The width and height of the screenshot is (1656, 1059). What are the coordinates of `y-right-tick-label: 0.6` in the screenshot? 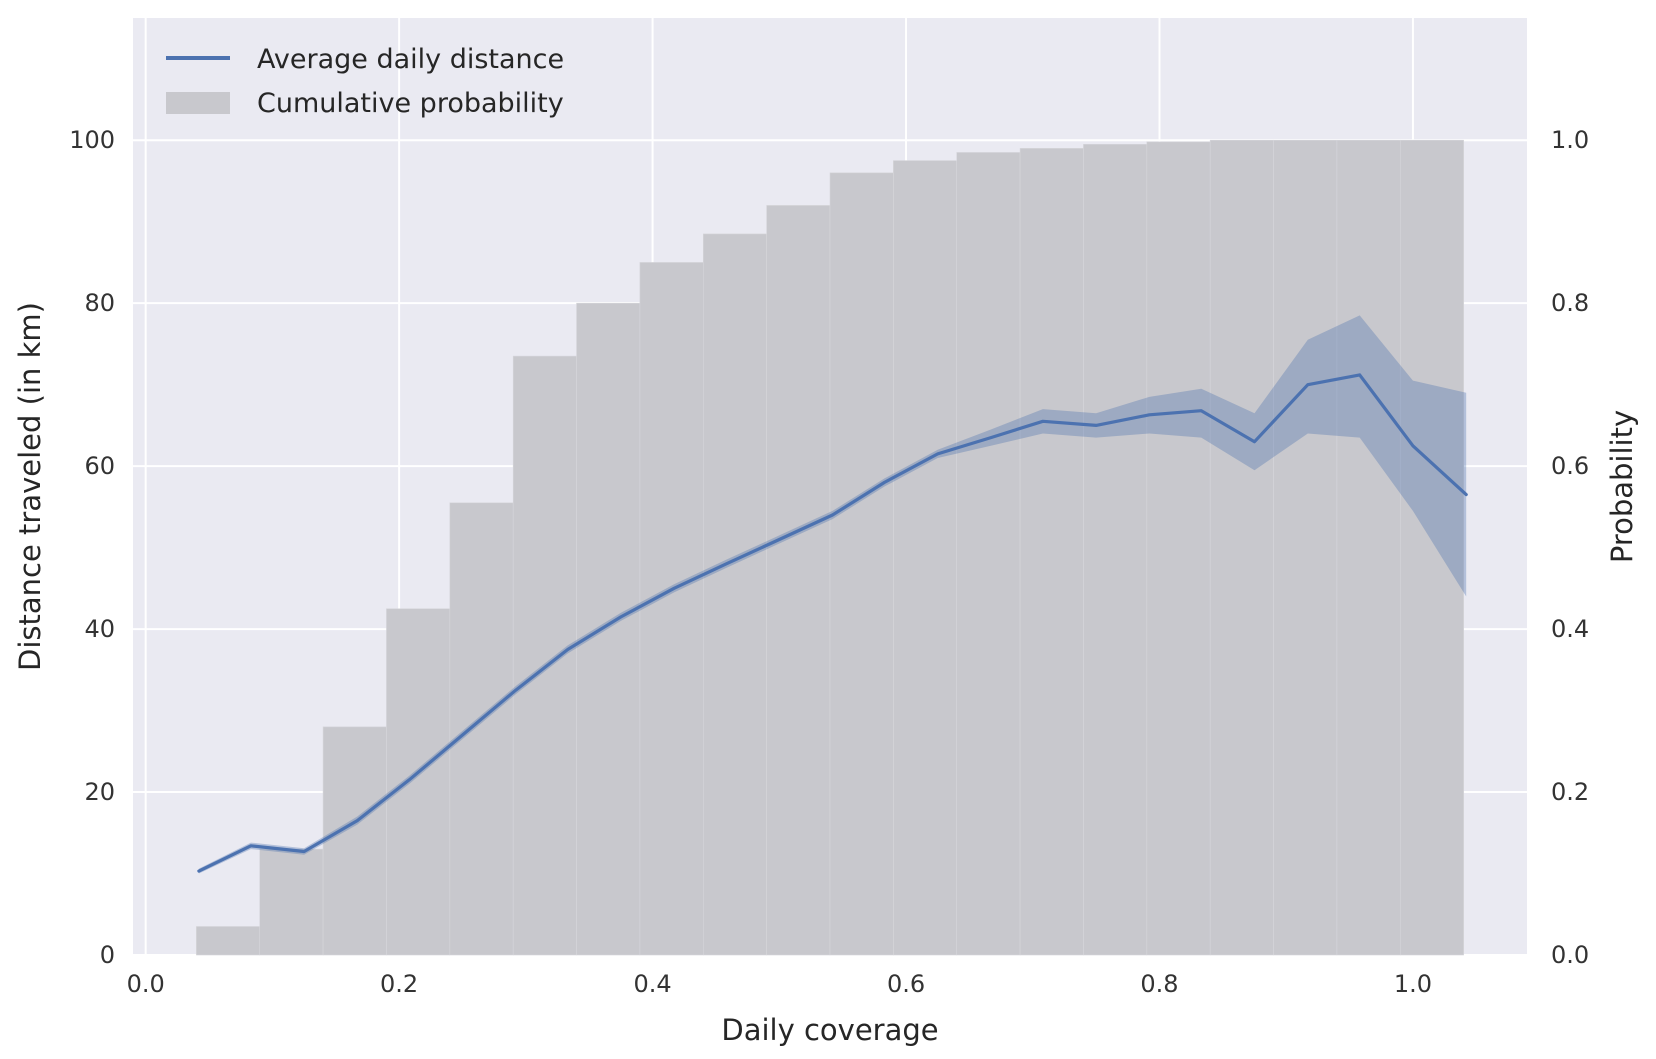 It's located at (1570, 466).